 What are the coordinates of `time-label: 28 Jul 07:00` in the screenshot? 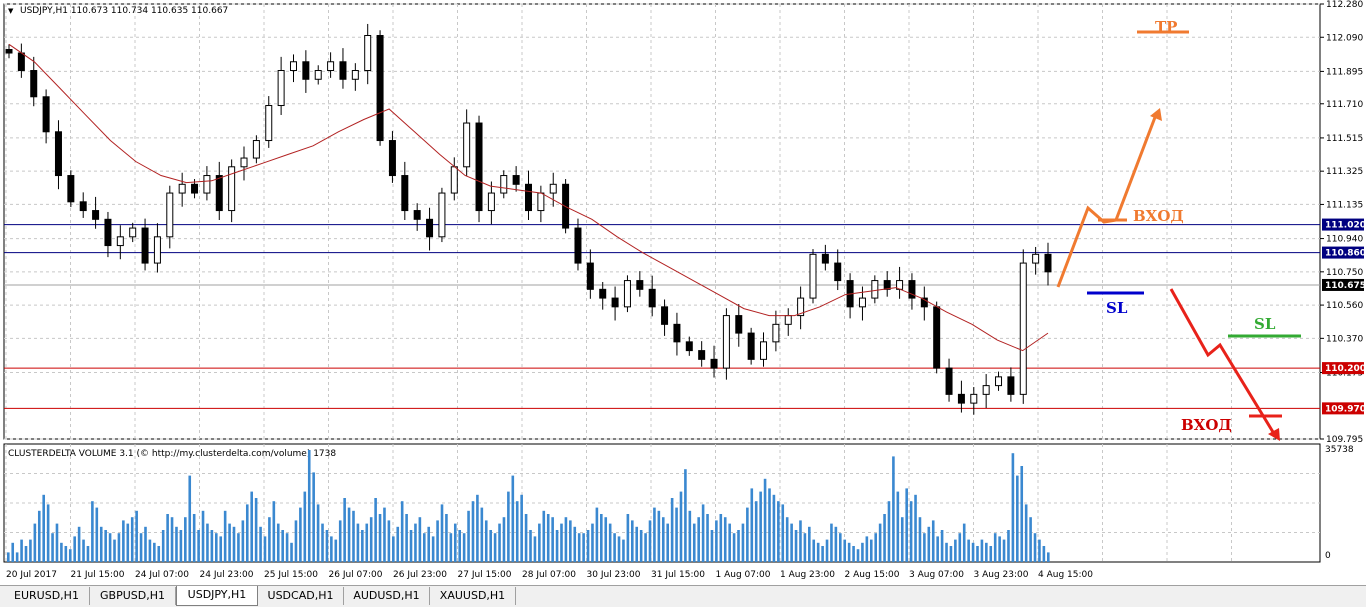 It's located at (549, 575).